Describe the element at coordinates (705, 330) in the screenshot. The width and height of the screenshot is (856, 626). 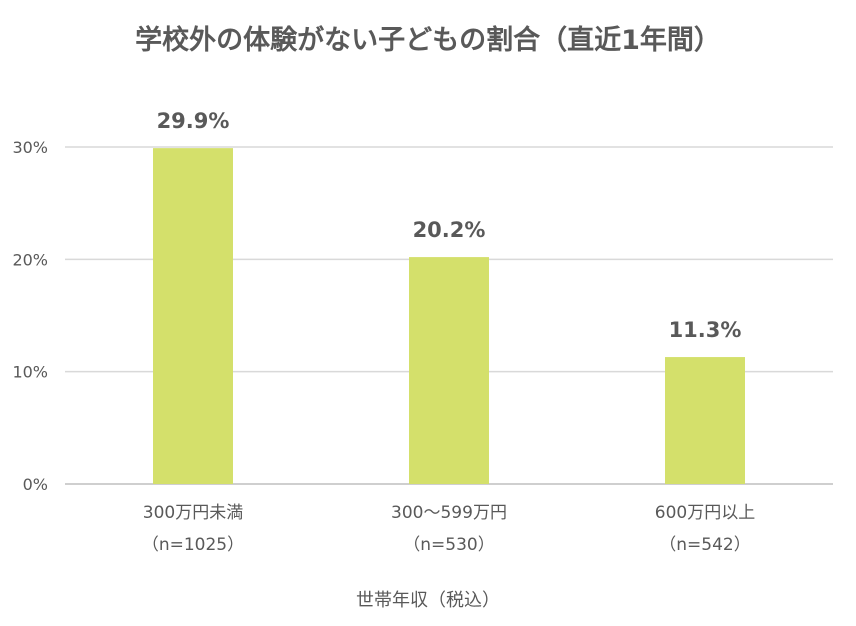
I see `data-label: 11.3%` at that location.